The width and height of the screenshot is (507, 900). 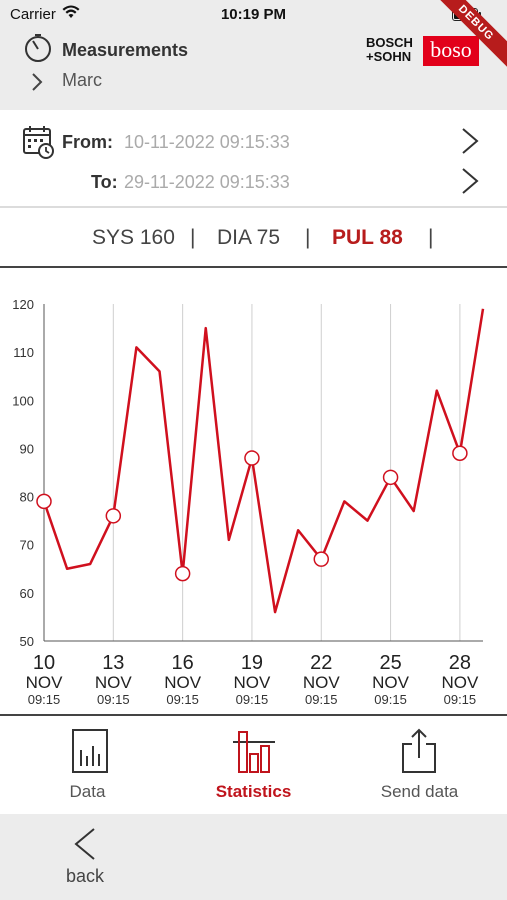 I want to click on app-header: Measurements Marc BOSCH +SOHN boso, so click(x=253, y=70).